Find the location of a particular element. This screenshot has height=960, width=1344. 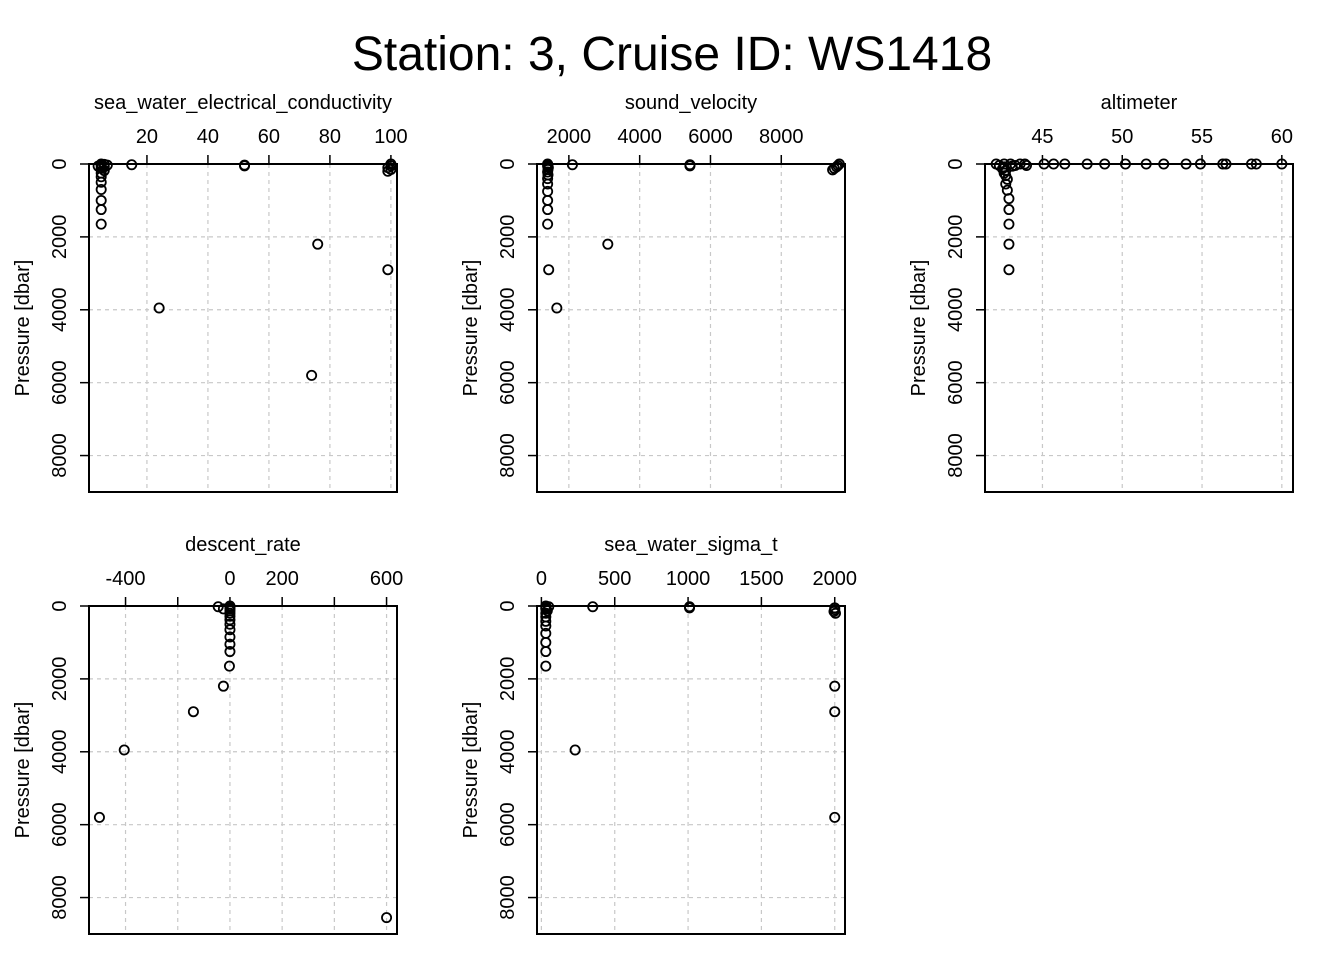

x-tick-label: 80 is located at coordinates (330, 137).